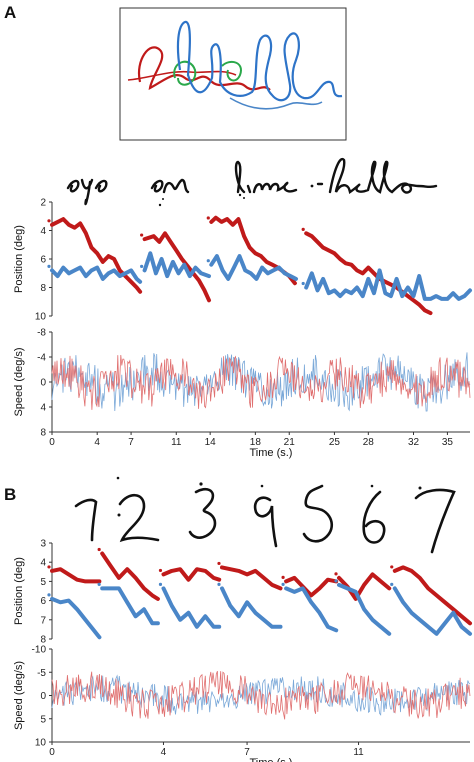  I want to click on y-tick-label: -8, so click(41, 333).